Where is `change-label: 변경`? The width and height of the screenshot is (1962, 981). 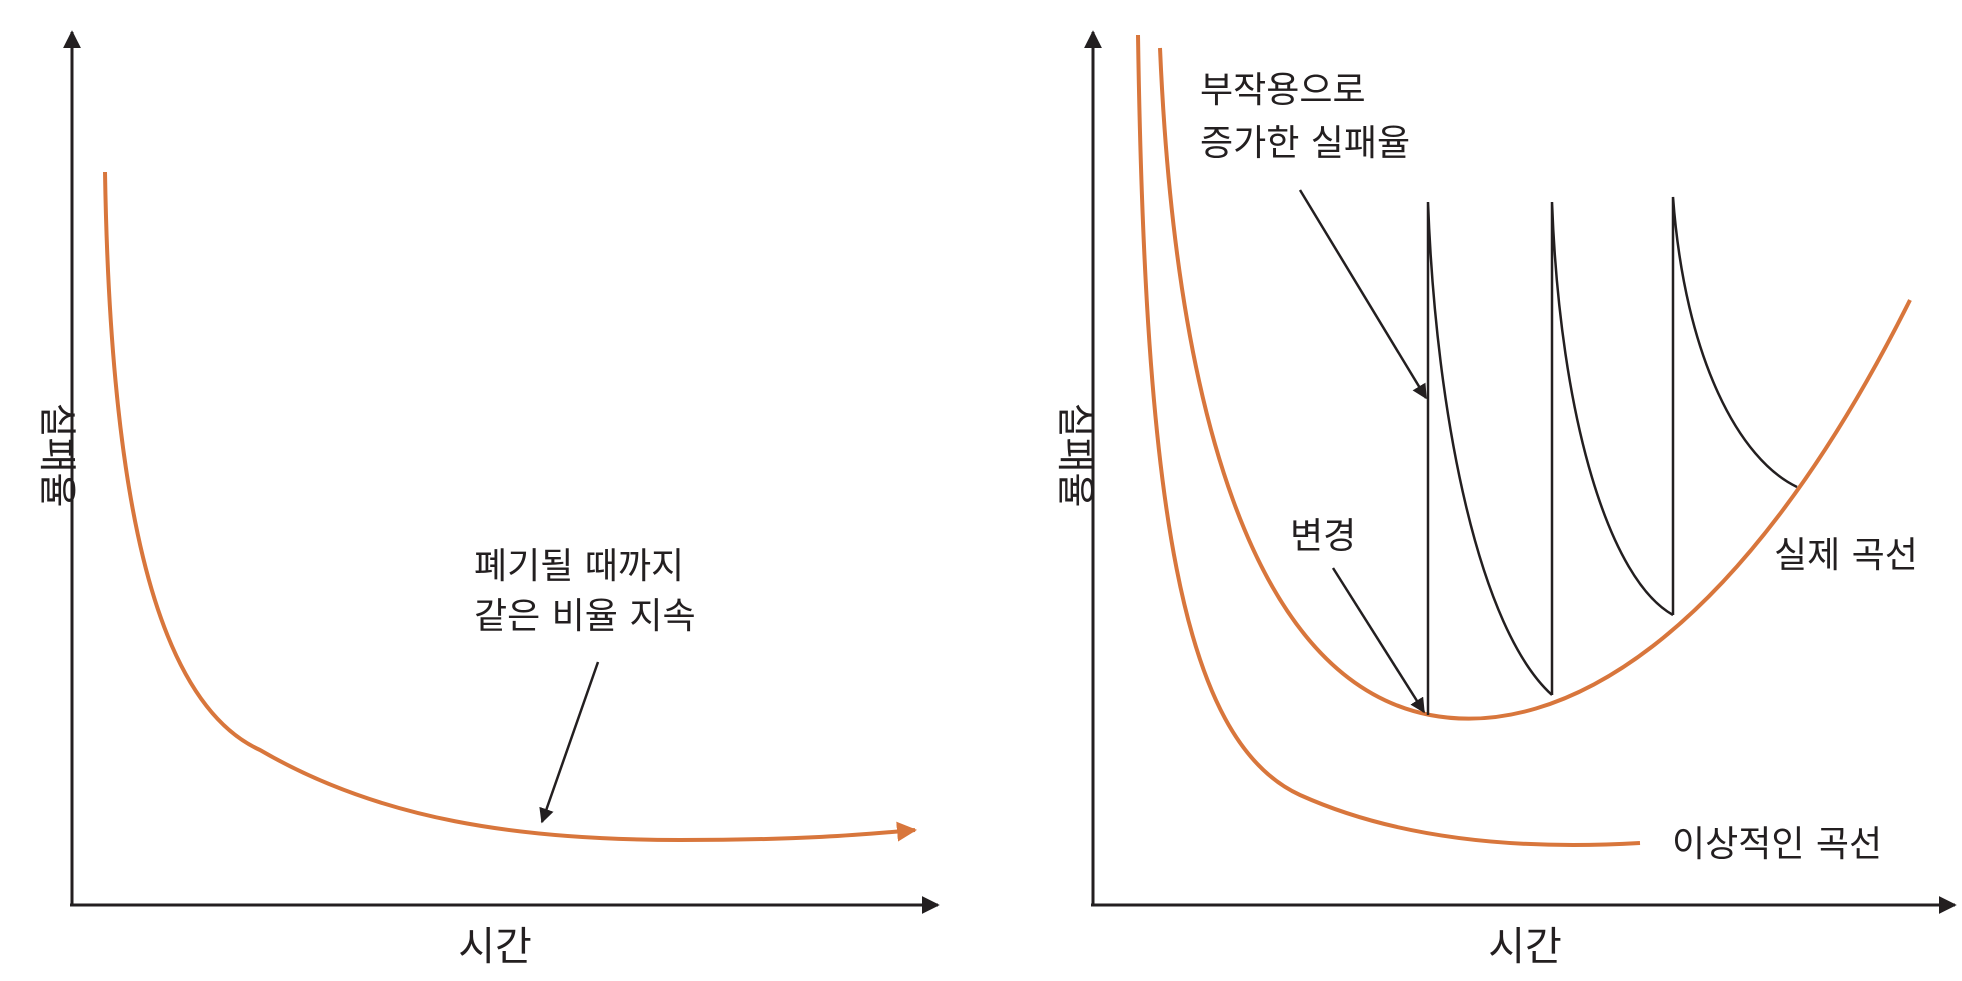 change-label: 변경 is located at coordinates (1323, 536).